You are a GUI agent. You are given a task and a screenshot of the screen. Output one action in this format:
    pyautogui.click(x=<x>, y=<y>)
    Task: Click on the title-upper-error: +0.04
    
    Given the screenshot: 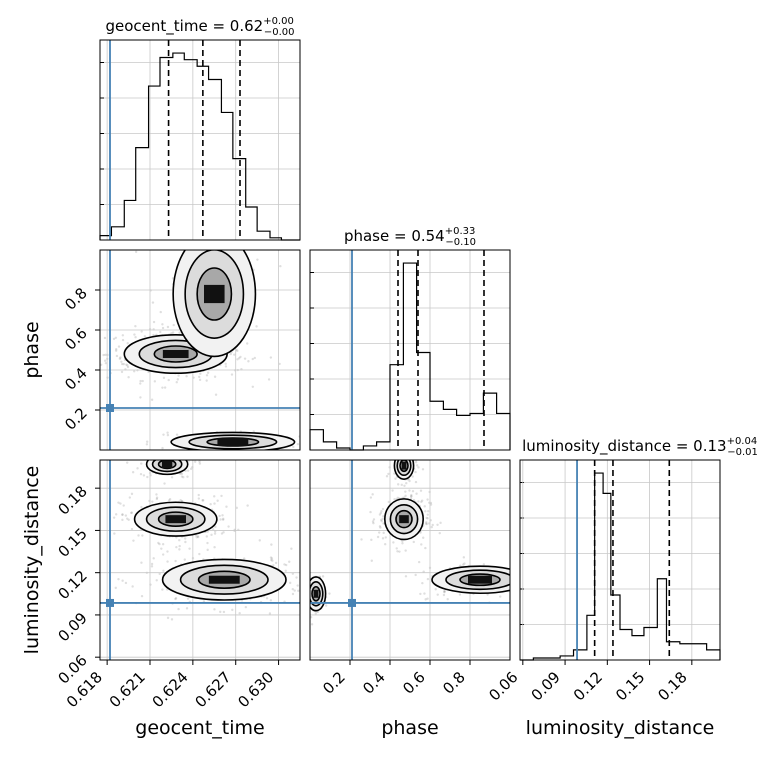 What is the action you would take?
    pyautogui.click(x=742, y=441)
    